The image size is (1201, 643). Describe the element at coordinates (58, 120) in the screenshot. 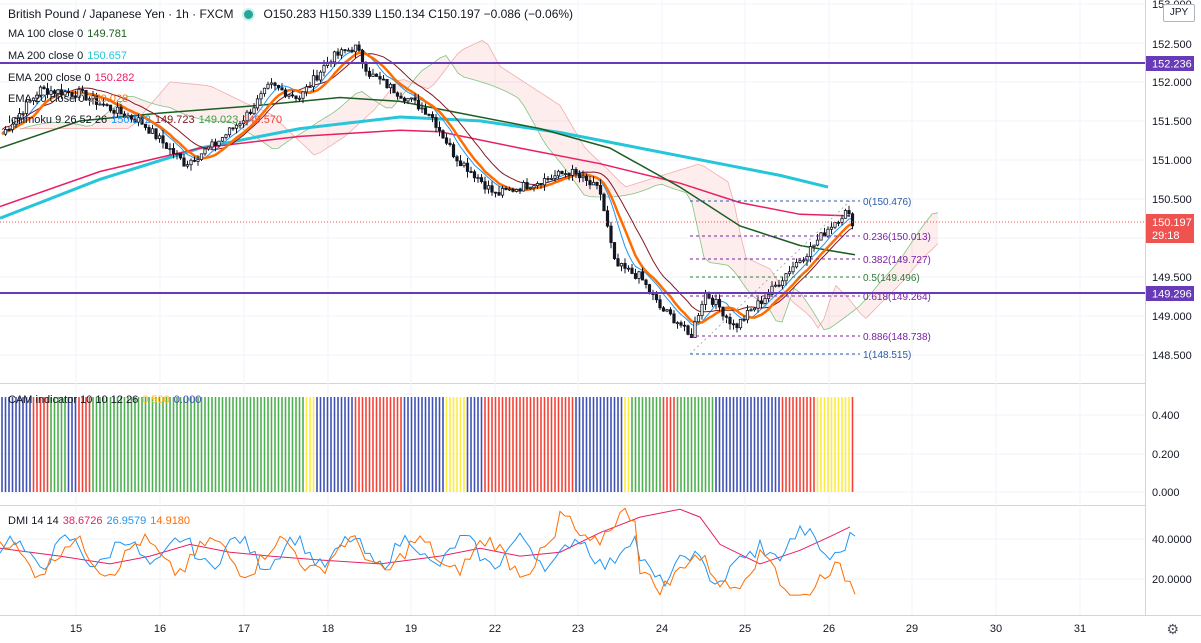

I see `legend-label: Ichimoku 9 26 52 26` at that location.